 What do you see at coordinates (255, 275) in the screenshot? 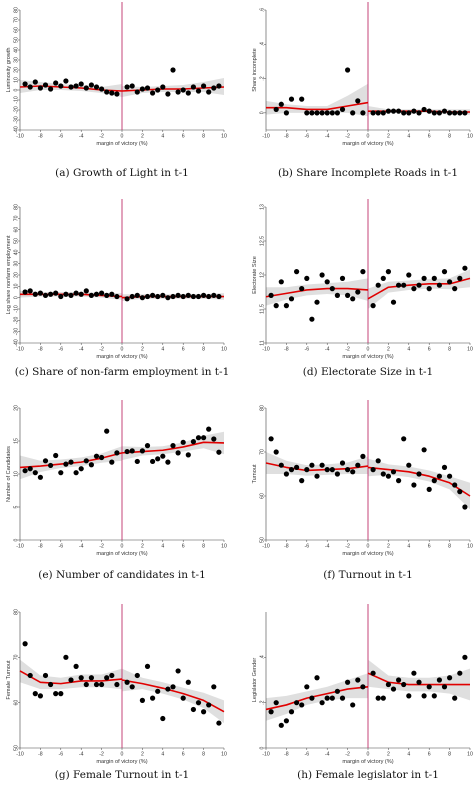
I see `y-axis-label: Electorate Size` at bounding box center [255, 275].